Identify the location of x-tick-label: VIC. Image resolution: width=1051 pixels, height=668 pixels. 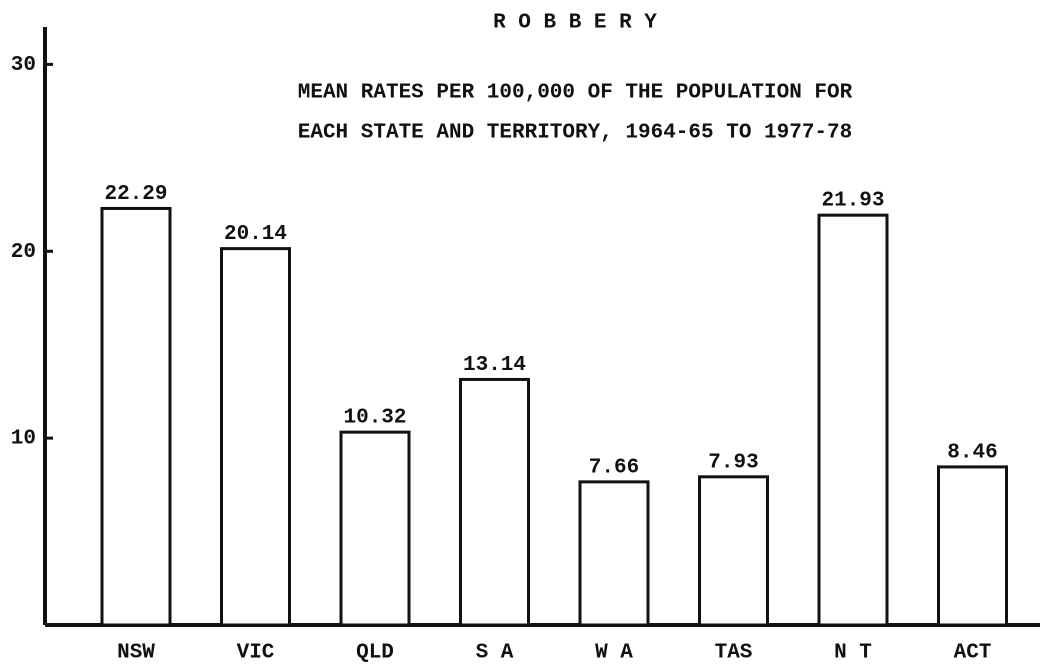
(256, 653).